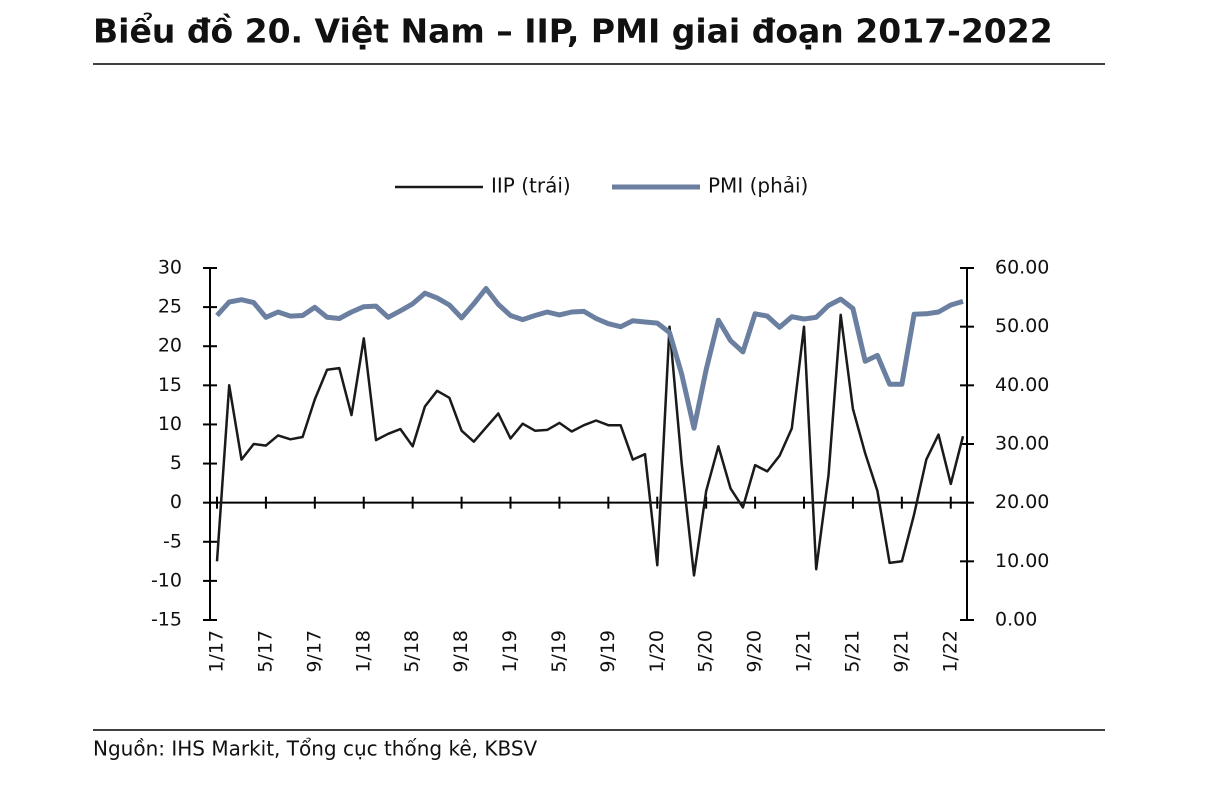  Describe the element at coordinates (852, 651) in the screenshot. I see `x-tick-label: 5/21` at that location.